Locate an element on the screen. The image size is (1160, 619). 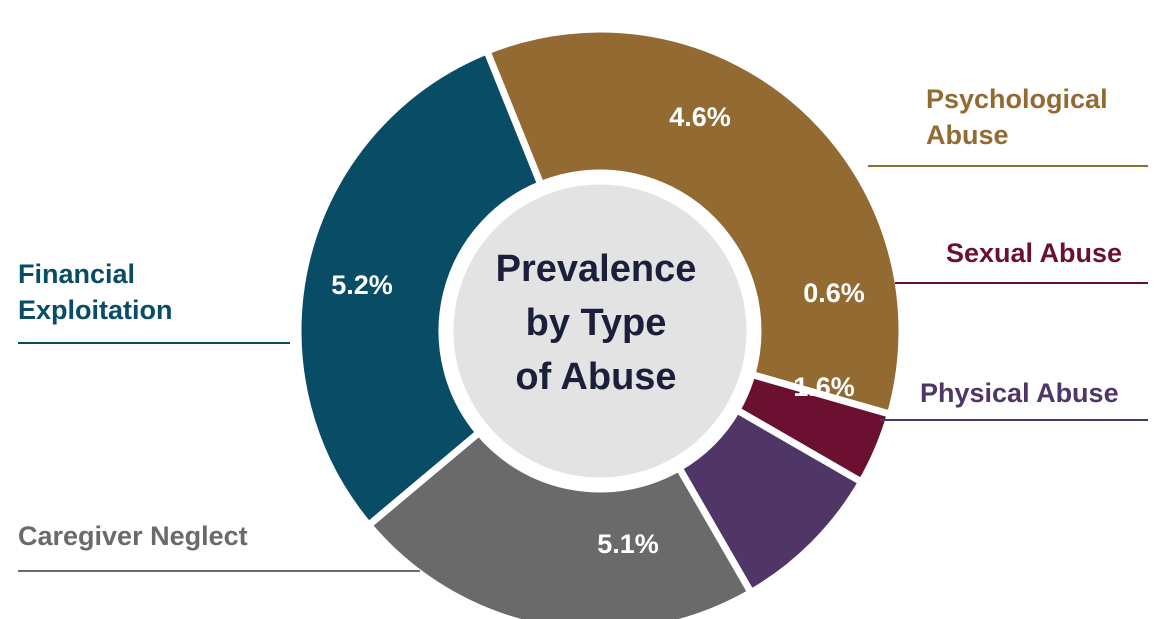
value-label-financial-exploitation: 5.2% is located at coordinates (362, 285).